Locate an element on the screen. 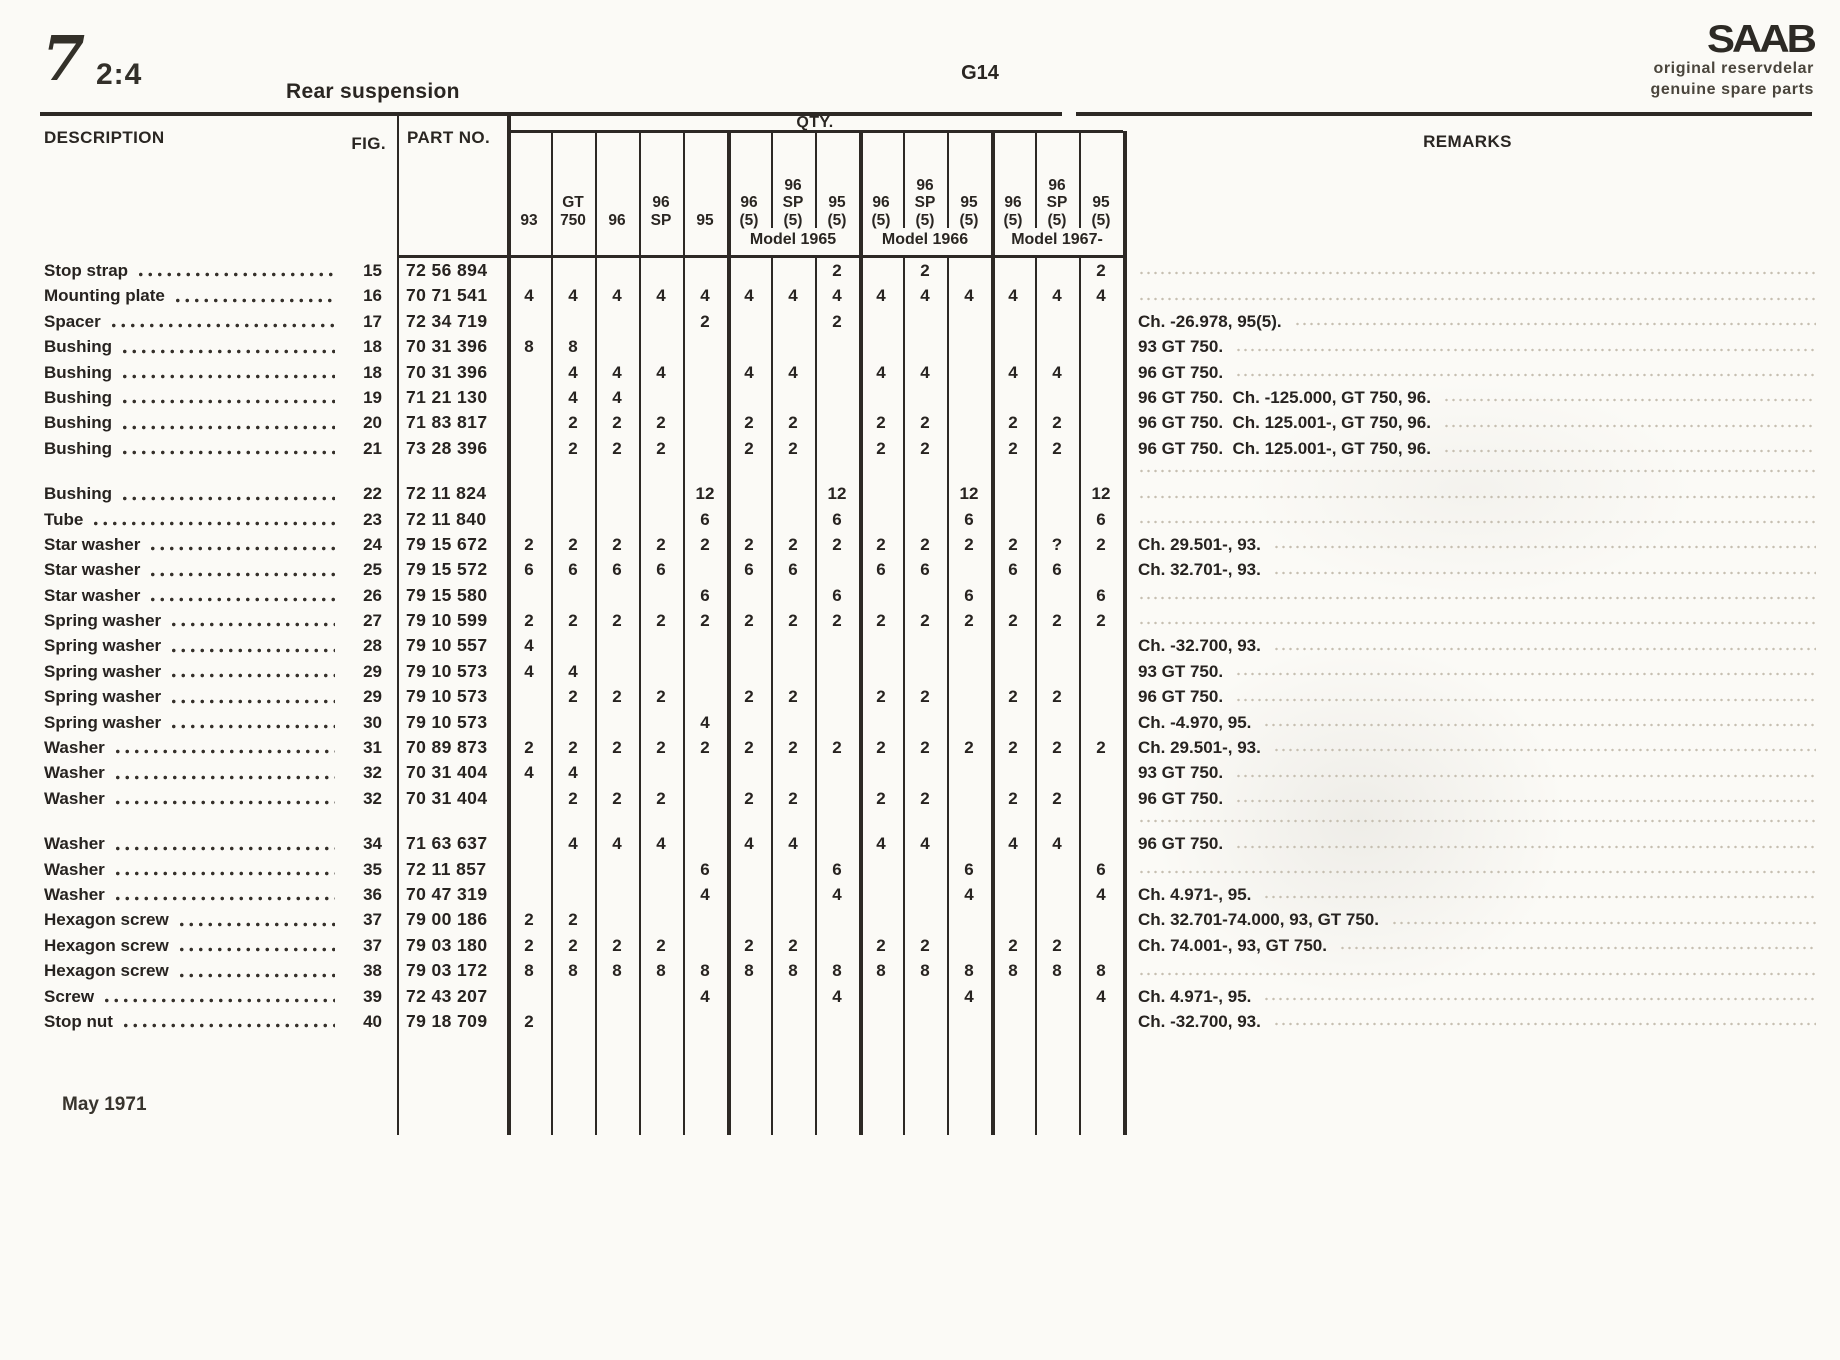 This screenshot has width=1840, height=1360. fig-cell: 32 is located at coordinates (372, 798).